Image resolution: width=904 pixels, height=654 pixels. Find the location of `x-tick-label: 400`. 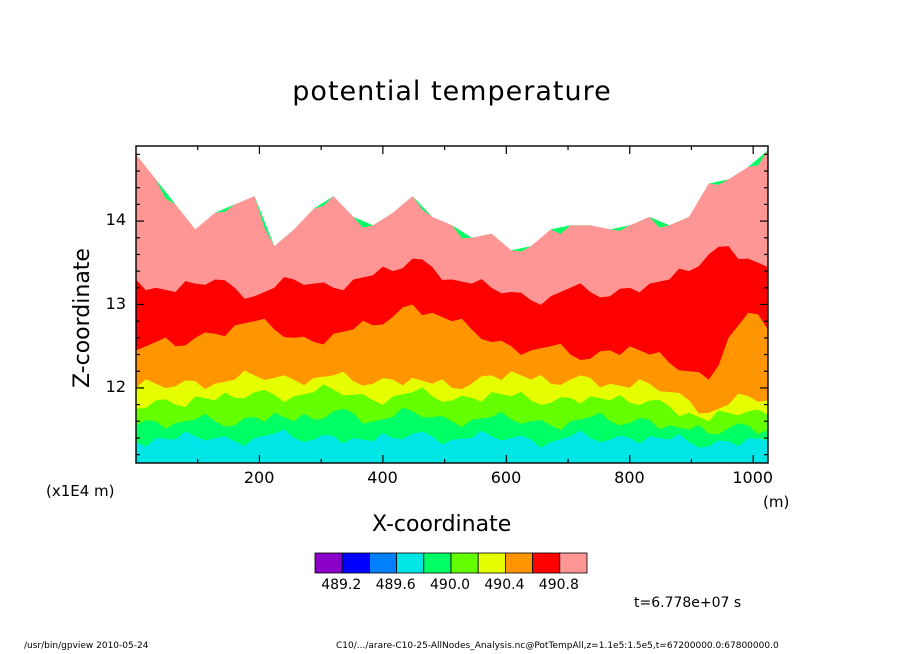

x-tick-label: 400 is located at coordinates (382, 477).